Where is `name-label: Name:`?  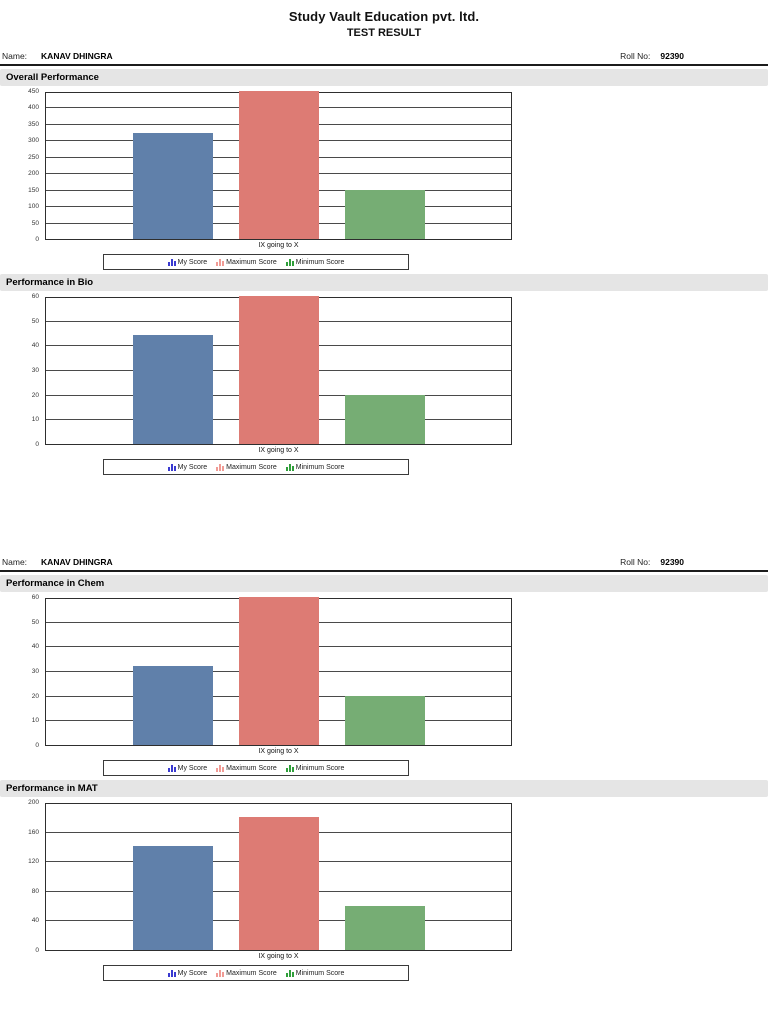 name-label: Name: is located at coordinates (15, 562).